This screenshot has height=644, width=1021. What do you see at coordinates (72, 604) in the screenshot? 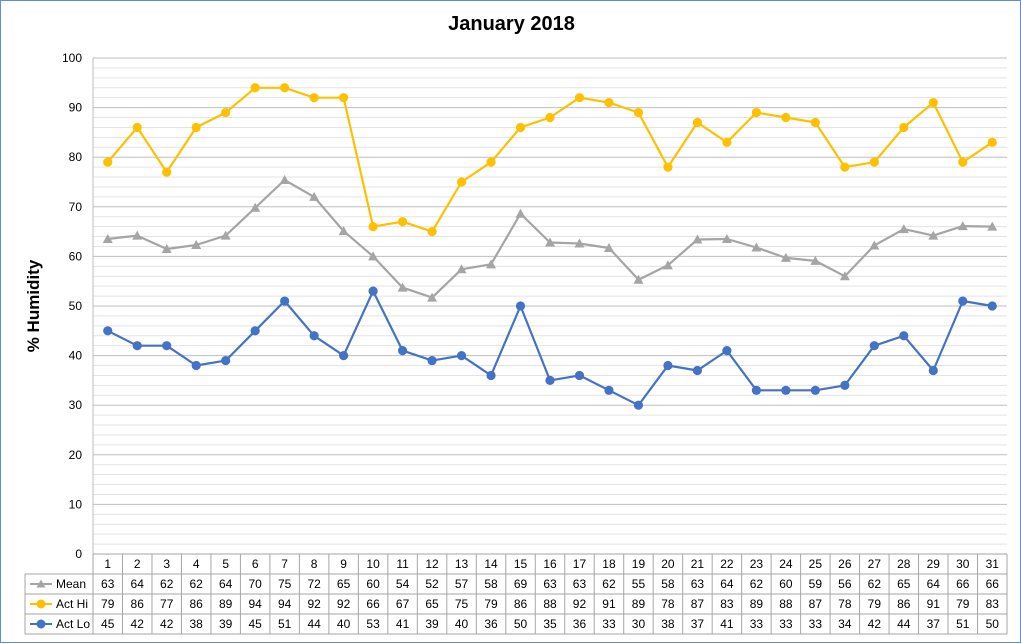
I see `legend-series-name: Act Hi` at bounding box center [72, 604].